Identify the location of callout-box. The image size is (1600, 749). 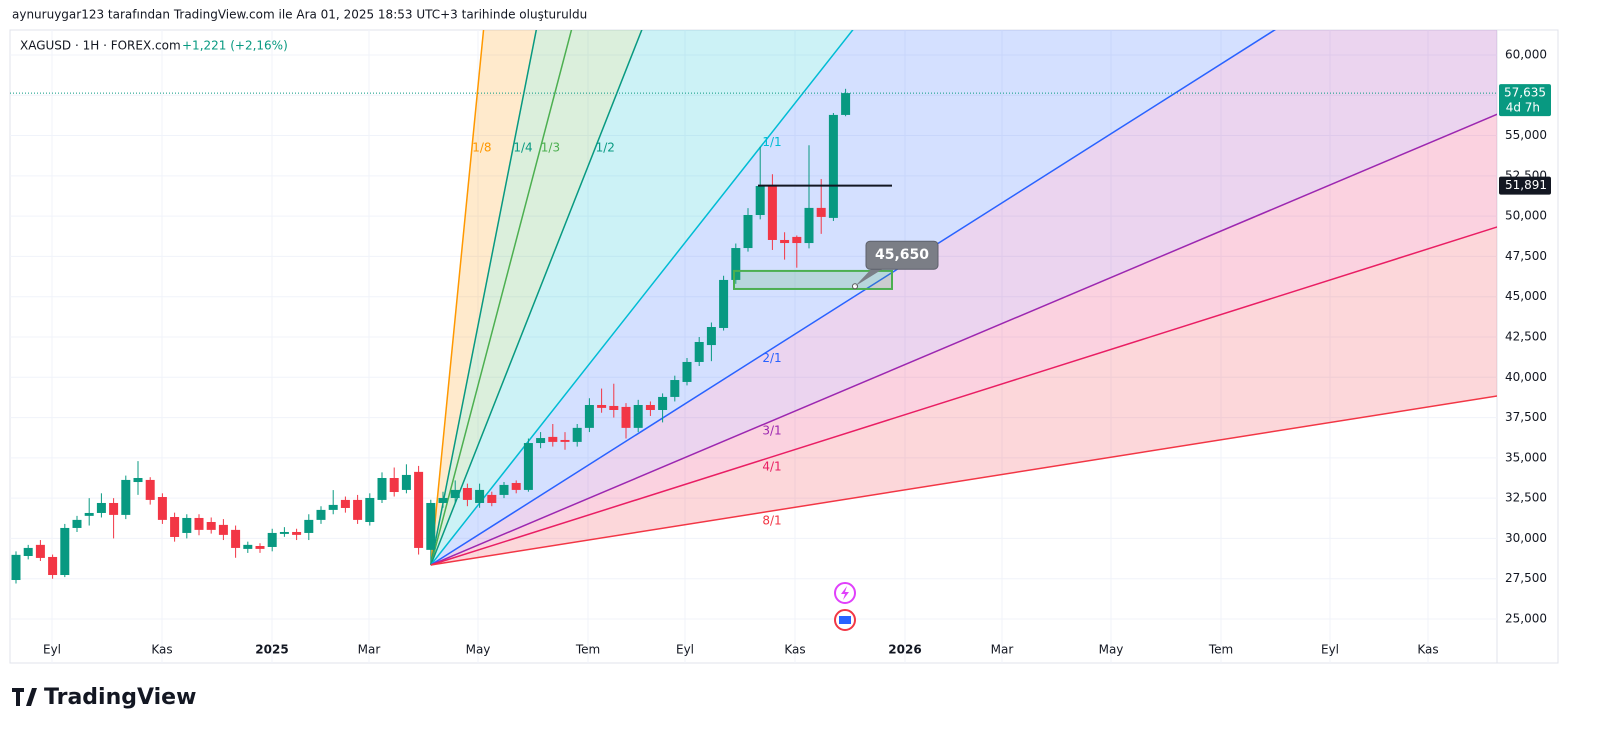
(902, 255).